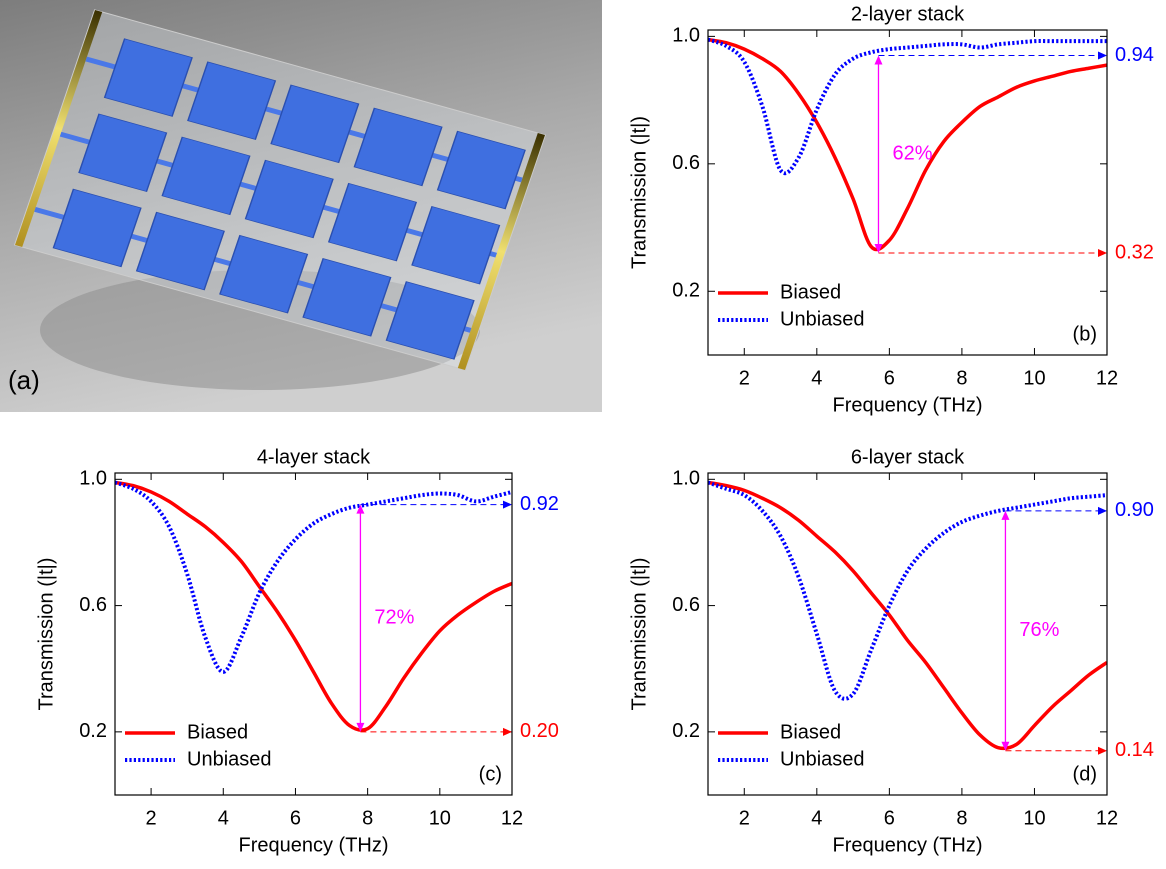  Describe the element at coordinates (1134, 55) in the screenshot. I see `unbiased-level-label: 0.94` at that location.